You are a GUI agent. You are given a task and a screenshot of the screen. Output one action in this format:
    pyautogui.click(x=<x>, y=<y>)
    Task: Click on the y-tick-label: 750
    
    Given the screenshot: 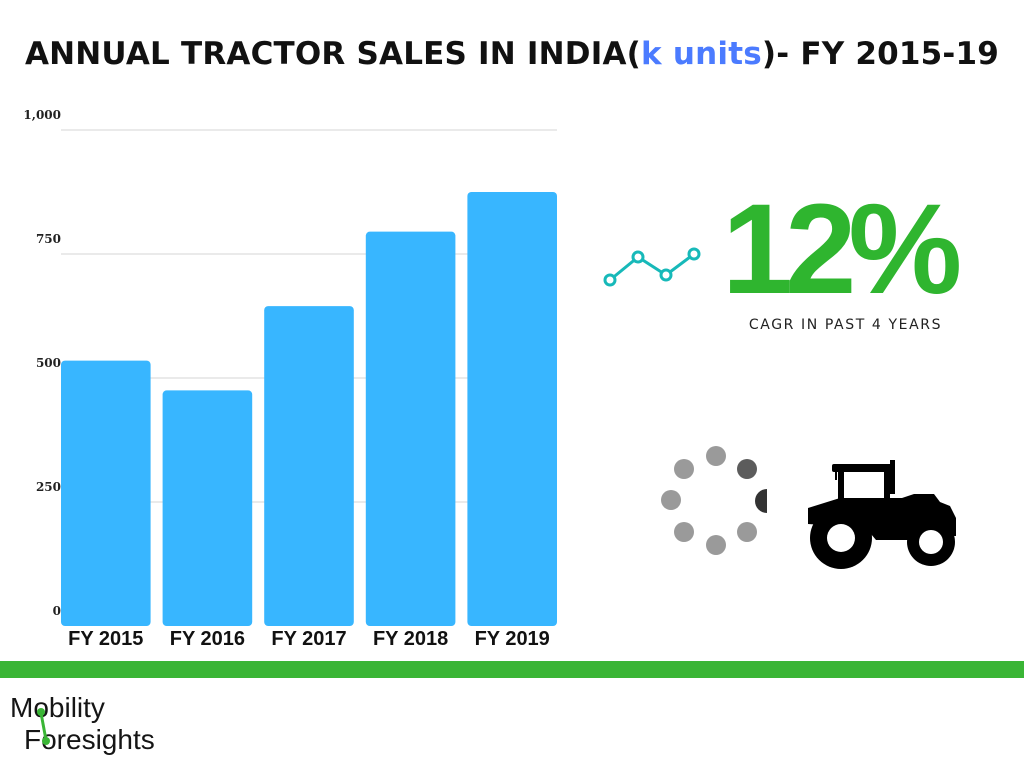 What is the action you would take?
    pyautogui.click(x=48, y=239)
    